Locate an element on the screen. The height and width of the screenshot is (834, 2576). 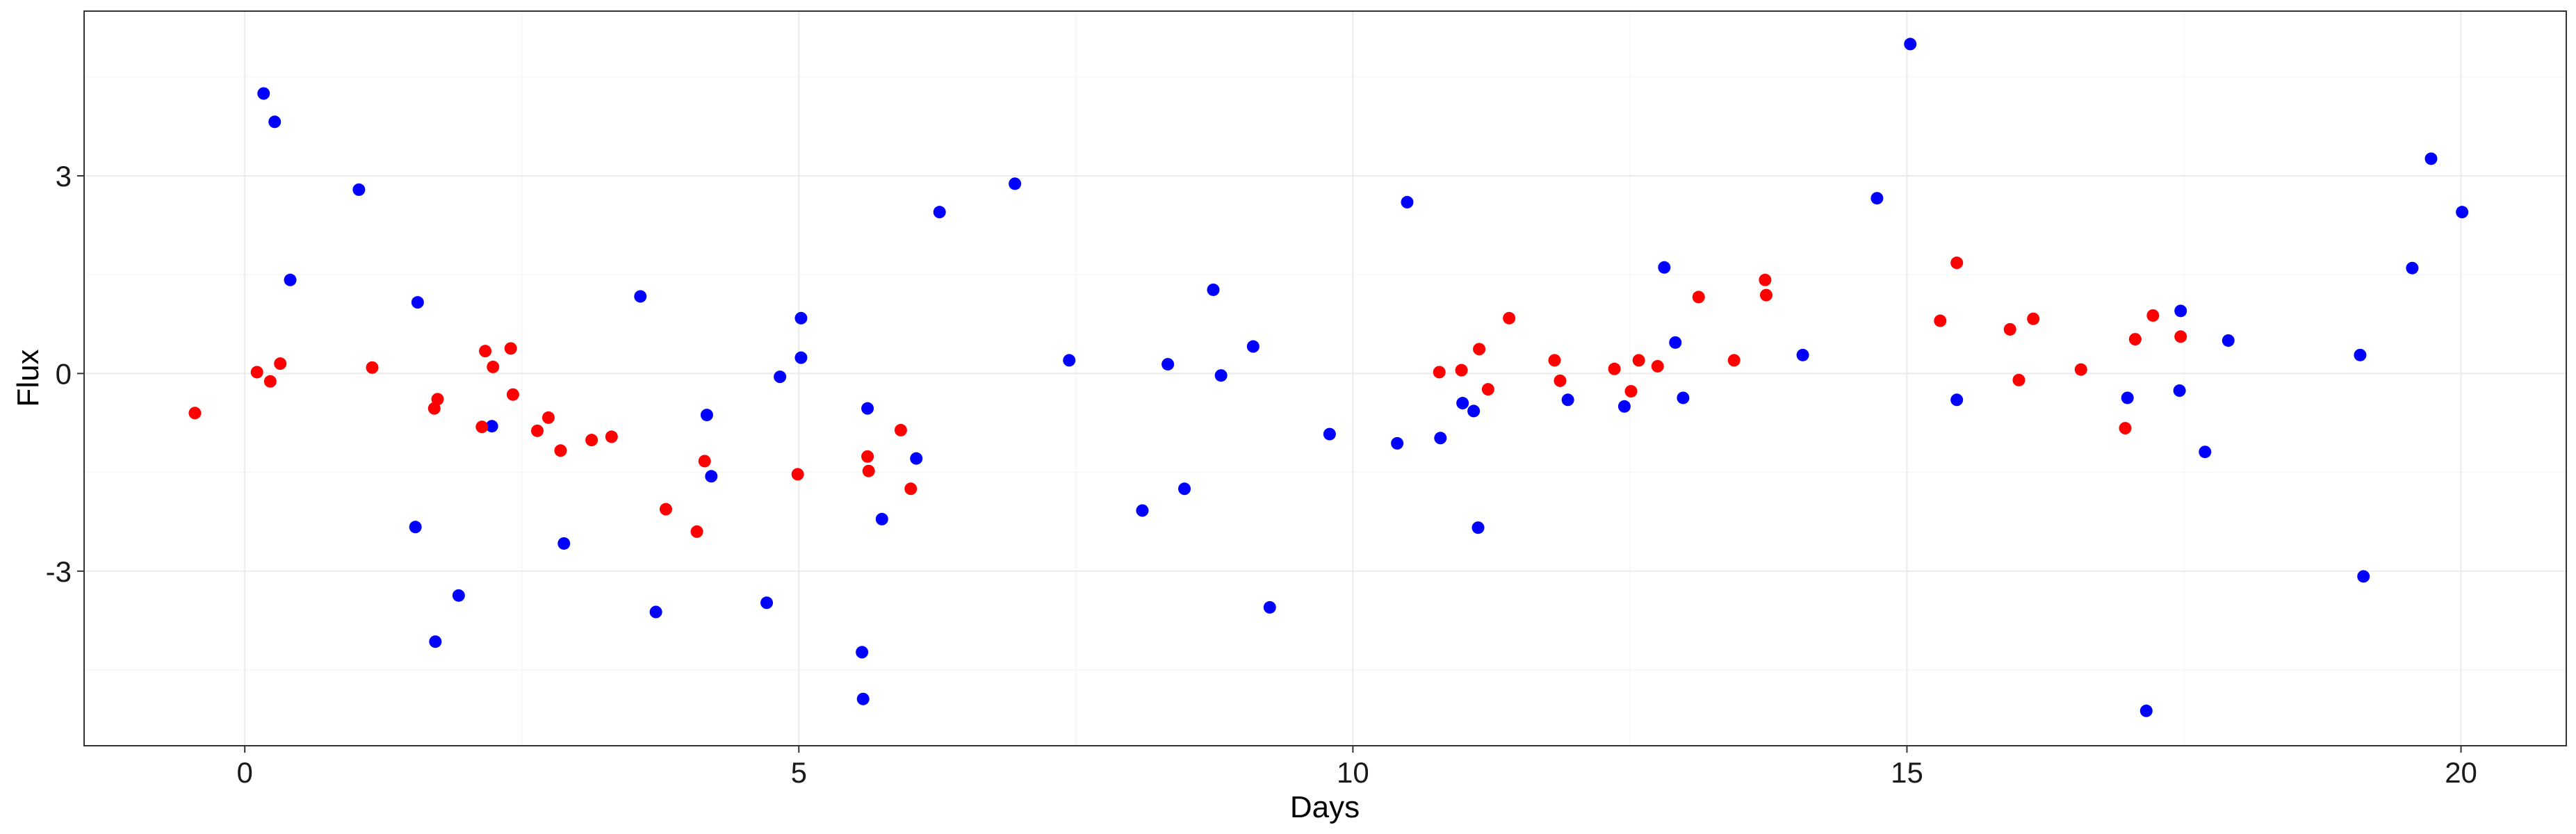
x-axis-title: Days is located at coordinates (1325, 807).